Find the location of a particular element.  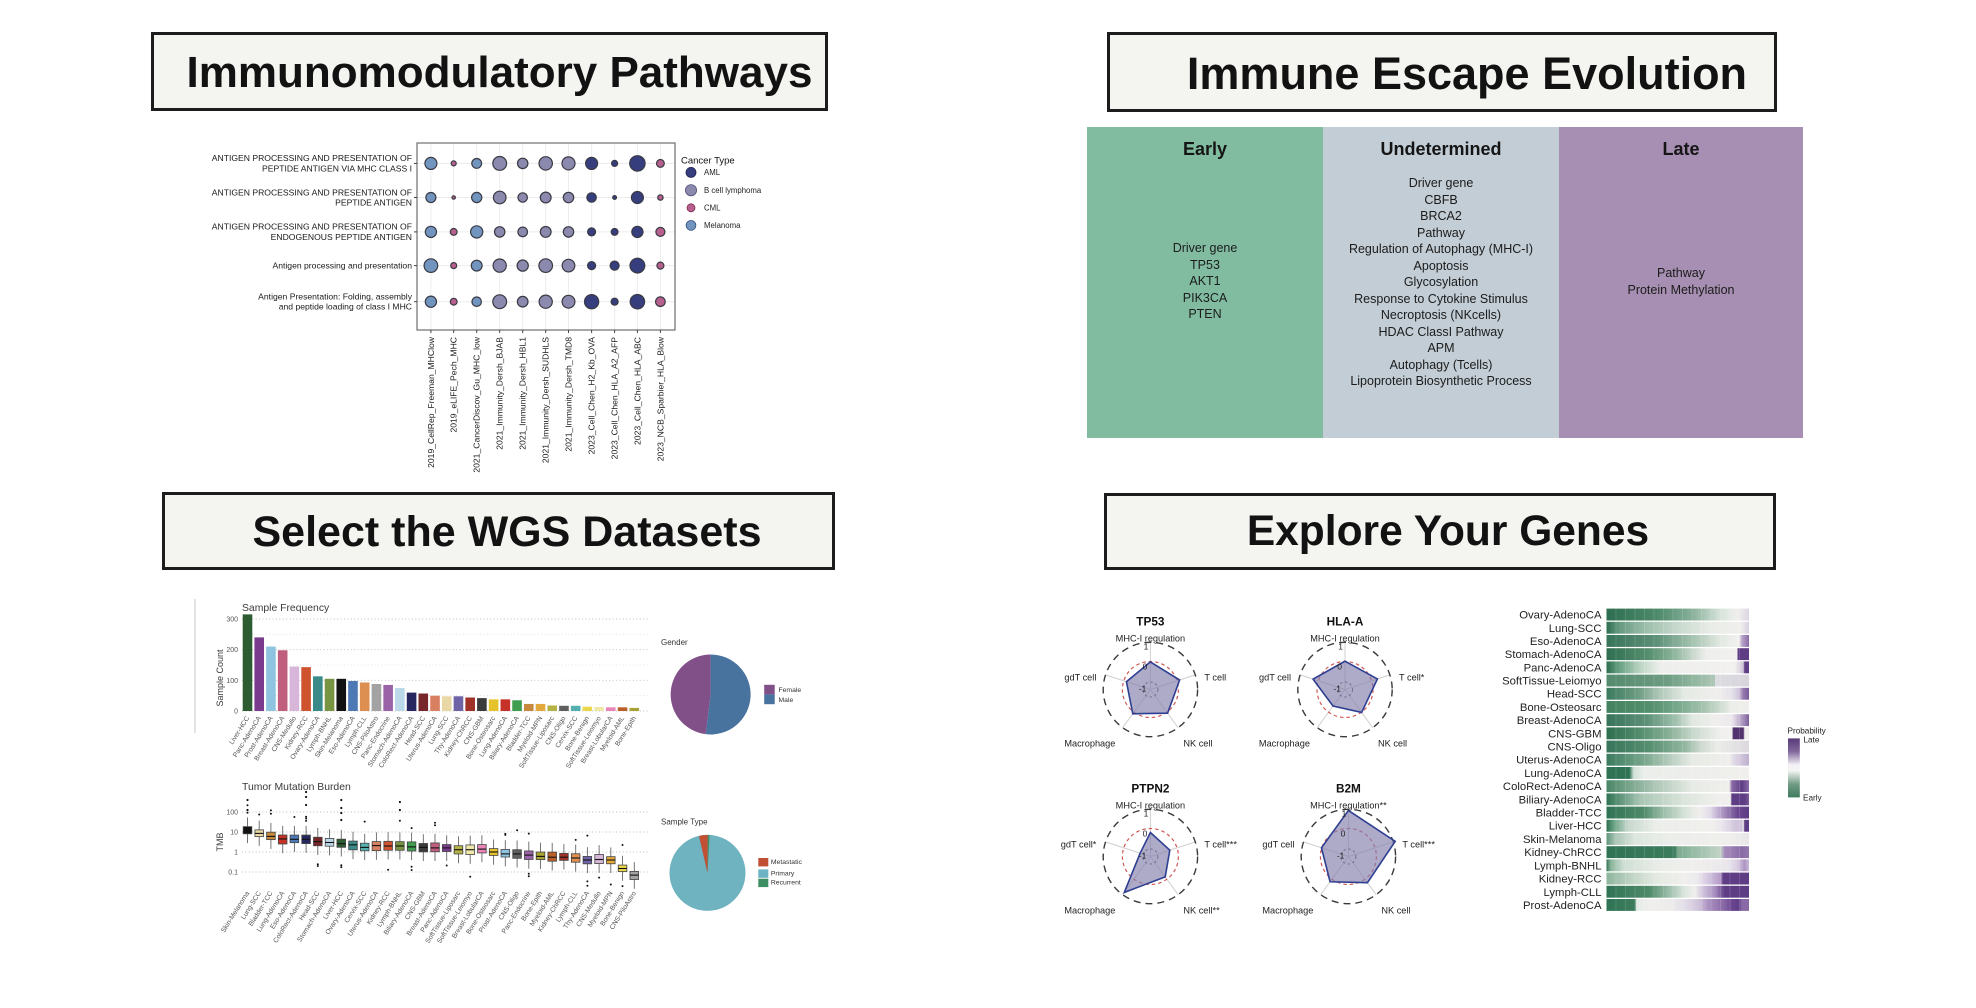

svg-text: 10 is located at coordinates (234, 833).